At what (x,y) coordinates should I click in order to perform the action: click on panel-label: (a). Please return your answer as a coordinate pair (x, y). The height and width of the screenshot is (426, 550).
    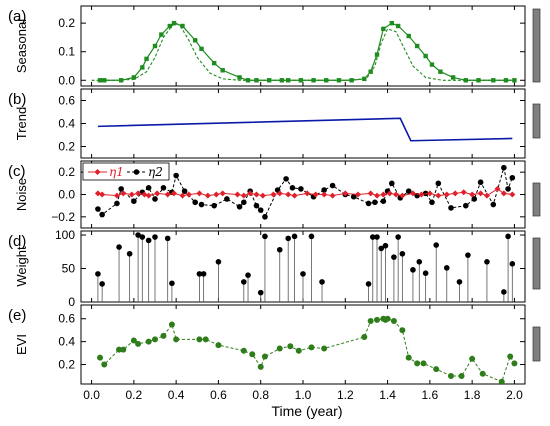
    Looking at the image, I should click on (17, 16).